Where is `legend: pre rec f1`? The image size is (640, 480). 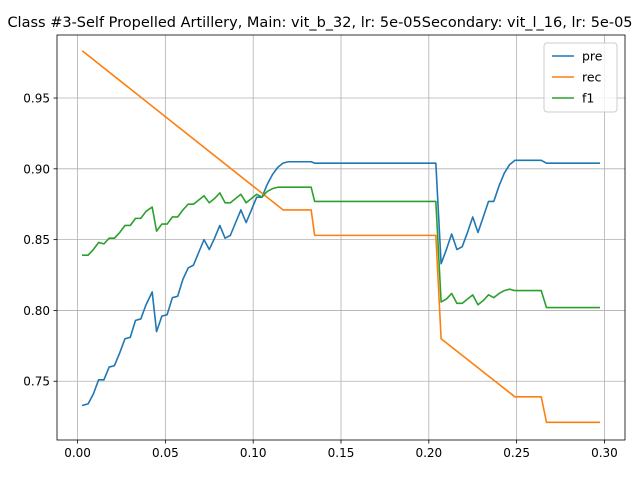
legend: pre rec f1 is located at coordinates (580, 77).